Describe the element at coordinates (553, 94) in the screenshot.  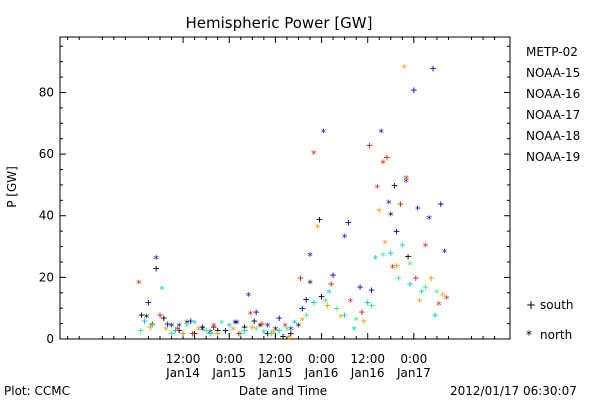
I see `legend-entry: NOAA-16` at that location.